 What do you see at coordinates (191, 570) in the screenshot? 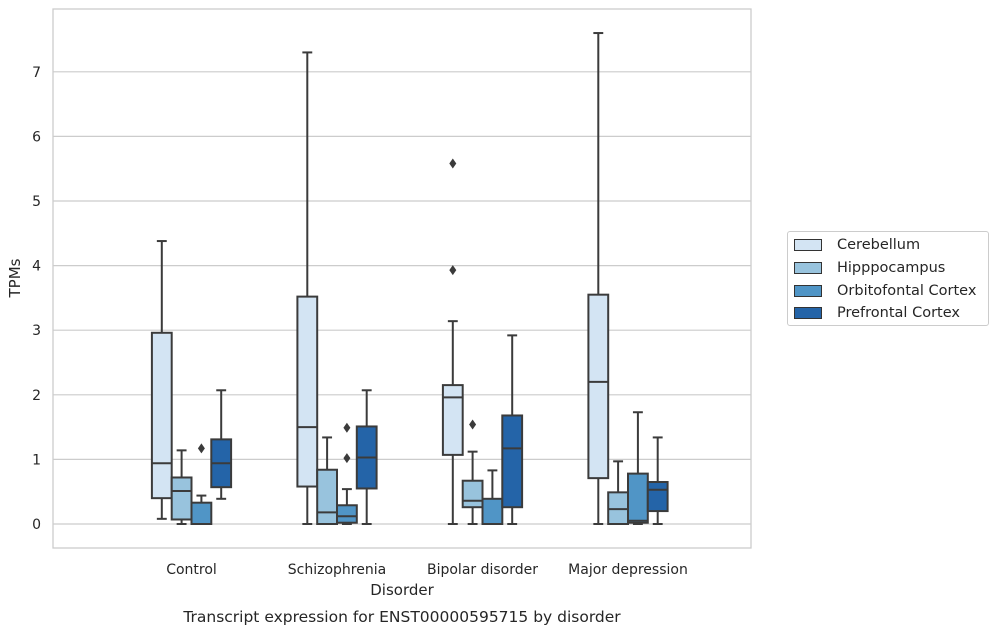
I see `x-tick-label-control: Control` at bounding box center [191, 570].